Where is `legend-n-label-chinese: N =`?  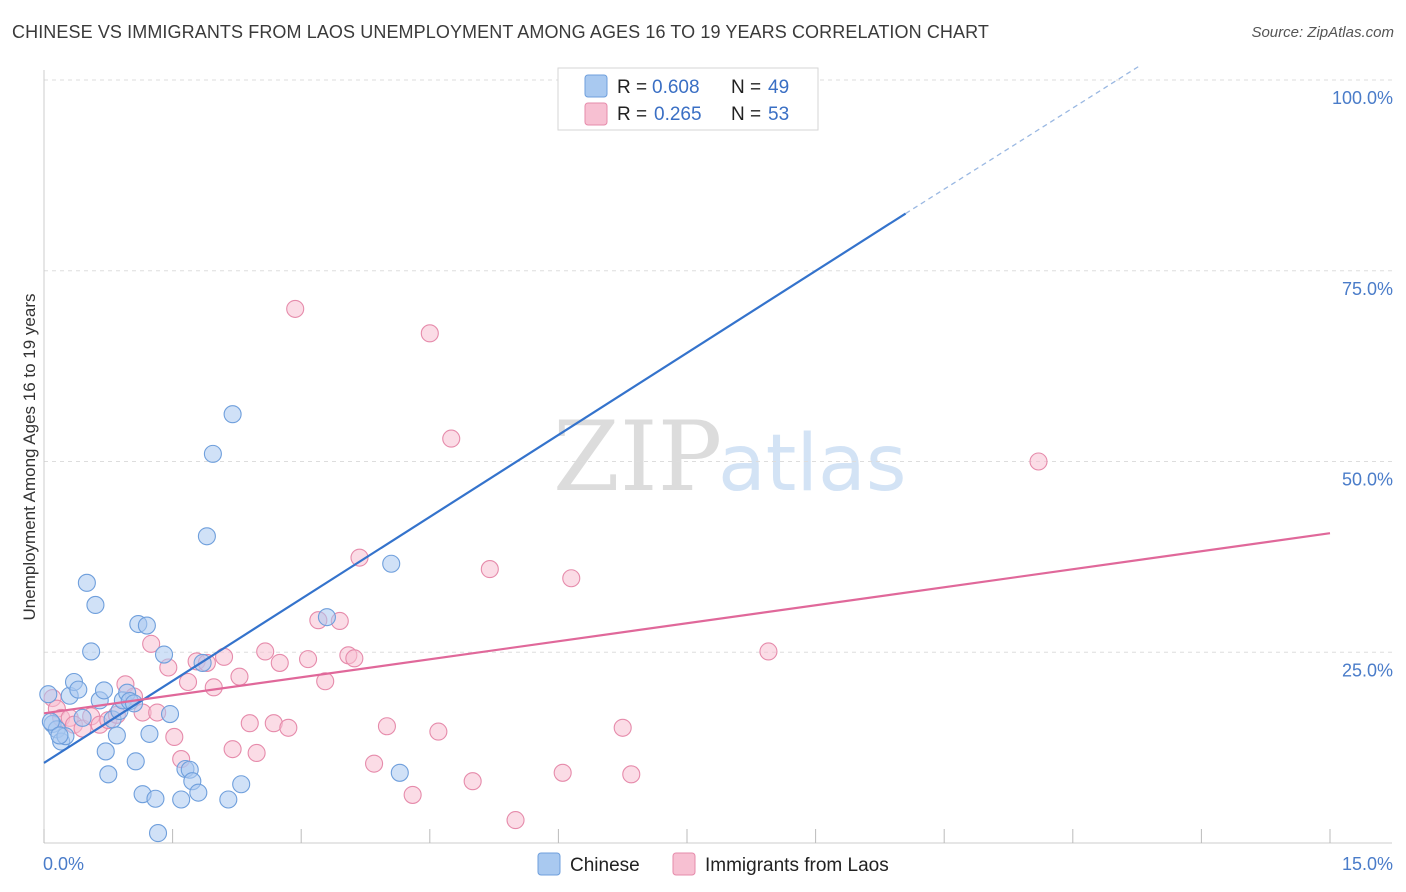 legend-n-label-chinese: N = is located at coordinates (746, 87).